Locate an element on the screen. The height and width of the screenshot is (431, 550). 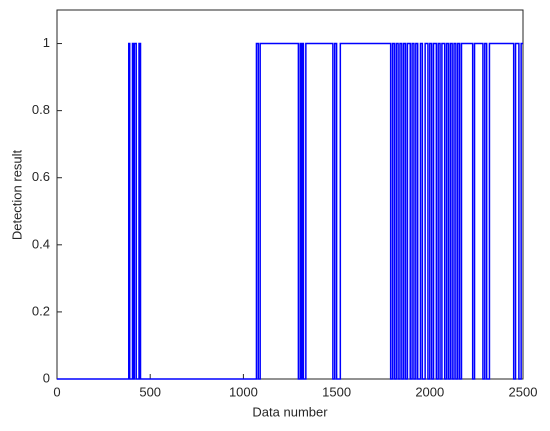
x-tick-label: 500 is located at coordinates (150, 391).